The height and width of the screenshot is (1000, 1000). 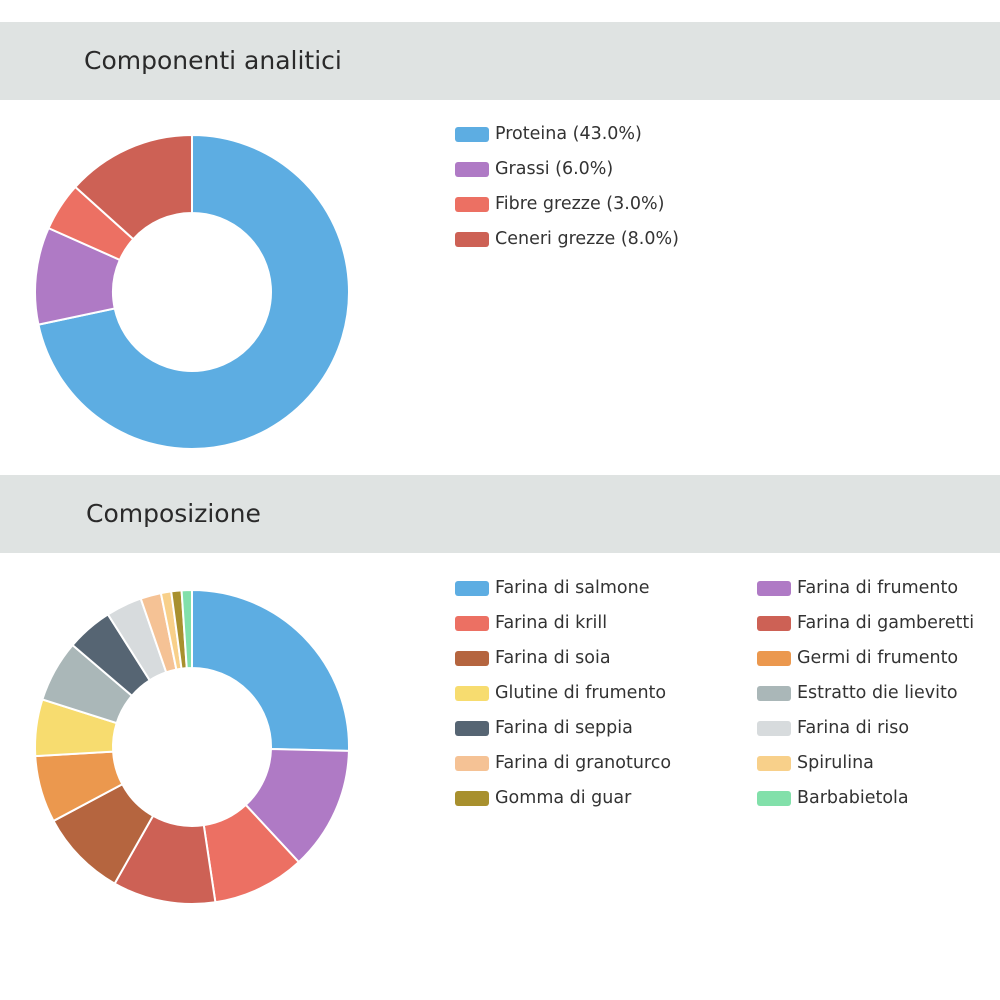 I want to click on legend-label: Farina di krill, so click(x=551, y=623).